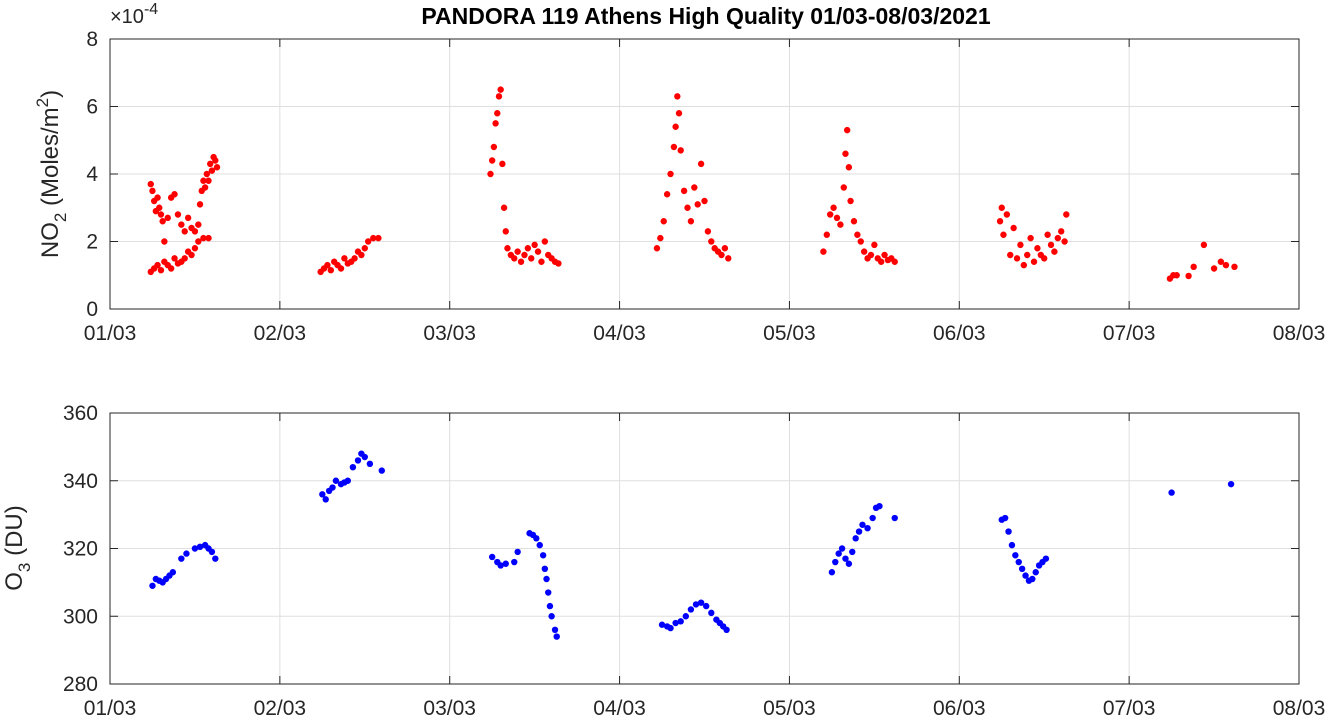 The height and width of the screenshot is (723, 1333). What do you see at coordinates (619, 708) in the screenshot?
I see `x-tick-label: 04/03` at bounding box center [619, 708].